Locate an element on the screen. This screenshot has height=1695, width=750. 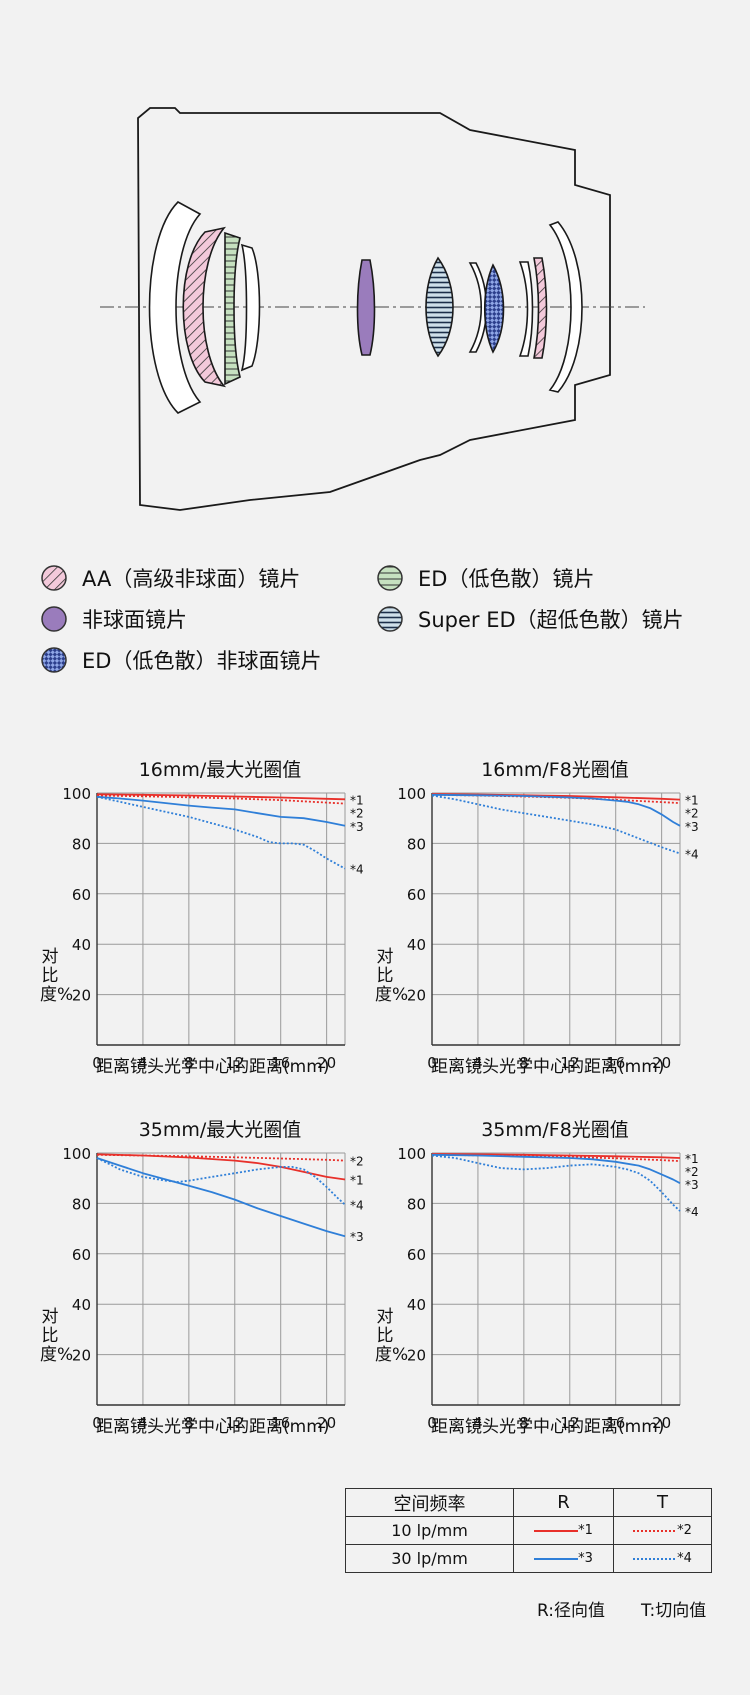
legend-label: AA（高级非球面）镜片 is located at coordinates (191, 579).